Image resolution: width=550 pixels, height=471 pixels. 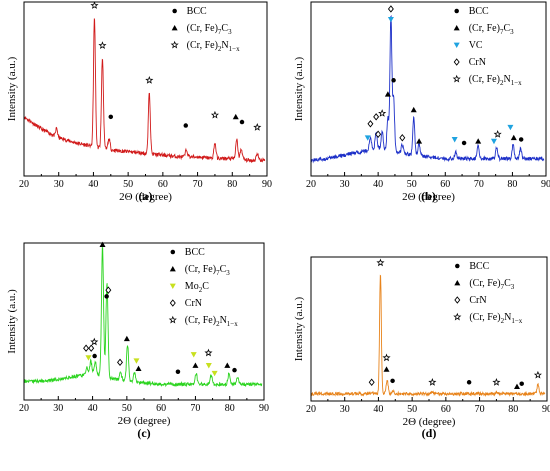 What do you see at coordinates (211, 321) in the screenshot?
I see `legend-label: (Cr, Fe)2N1−x` at bounding box center [211, 321].